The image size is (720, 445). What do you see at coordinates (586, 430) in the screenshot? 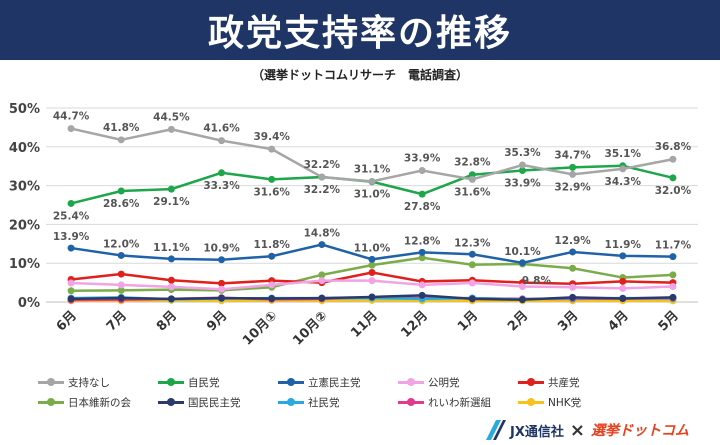
I see `footer-brand: JX通信社 × 選挙ドットコム` at bounding box center [586, 430].